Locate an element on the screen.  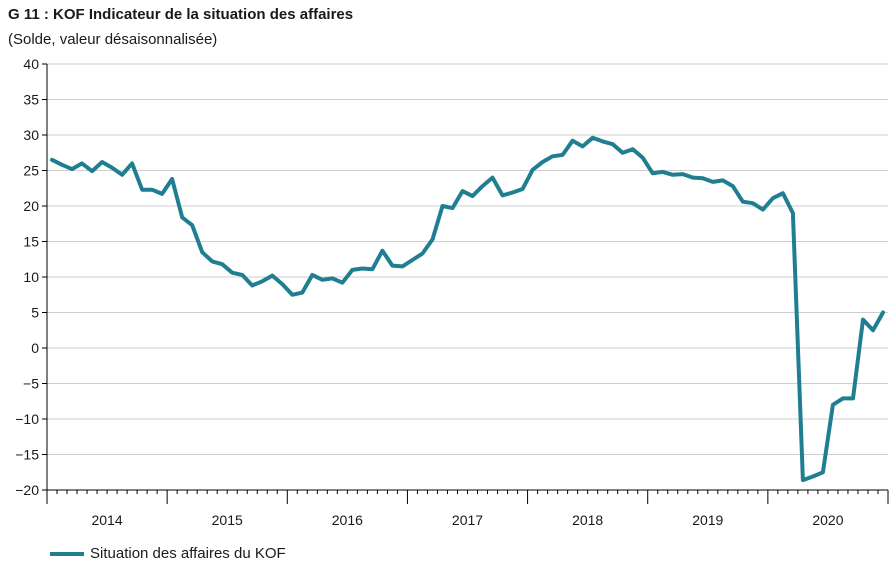
legend-swatch is located at coordinates (67, 553).